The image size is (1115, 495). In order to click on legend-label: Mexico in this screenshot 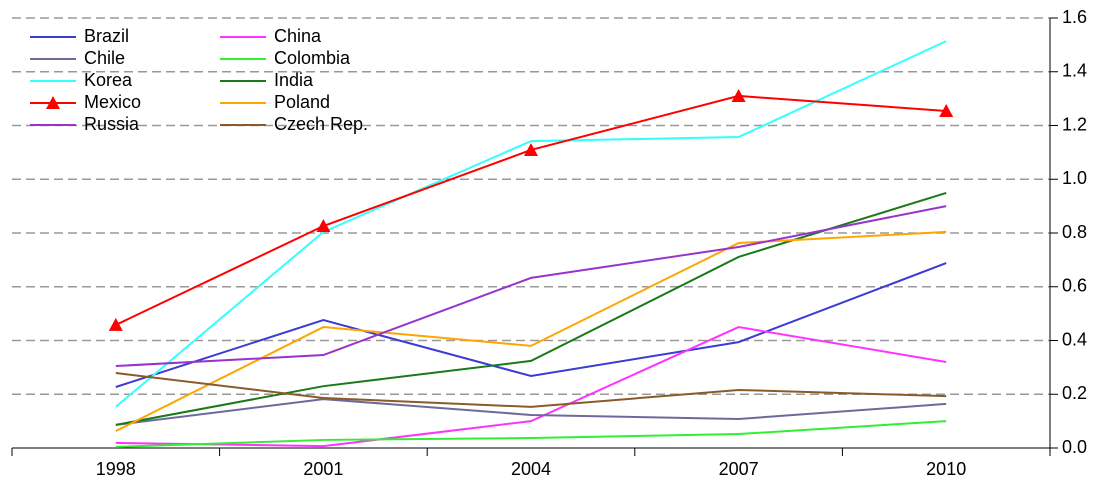, I will do `click(112, 102)`.